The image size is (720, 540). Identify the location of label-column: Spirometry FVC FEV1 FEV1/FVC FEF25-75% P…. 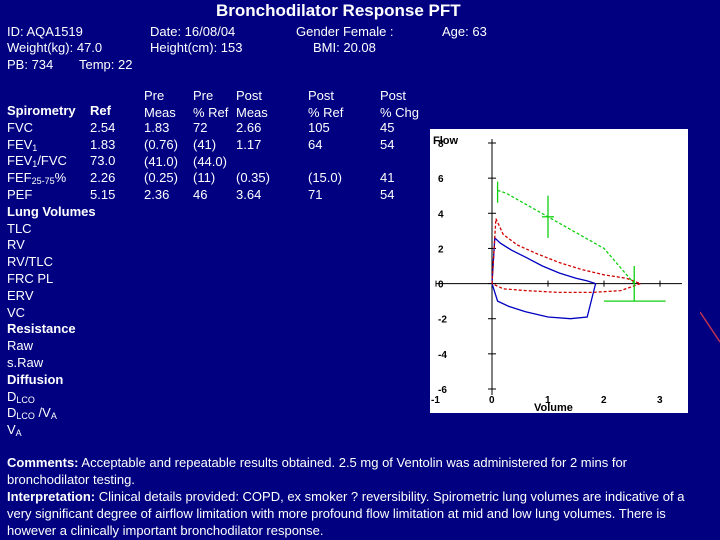
(51, 271).